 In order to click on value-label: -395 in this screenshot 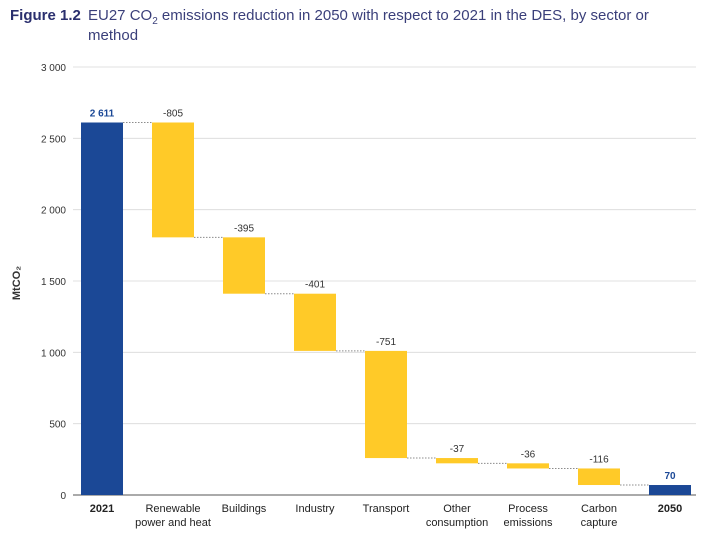, I will do `click(244, 228)`.